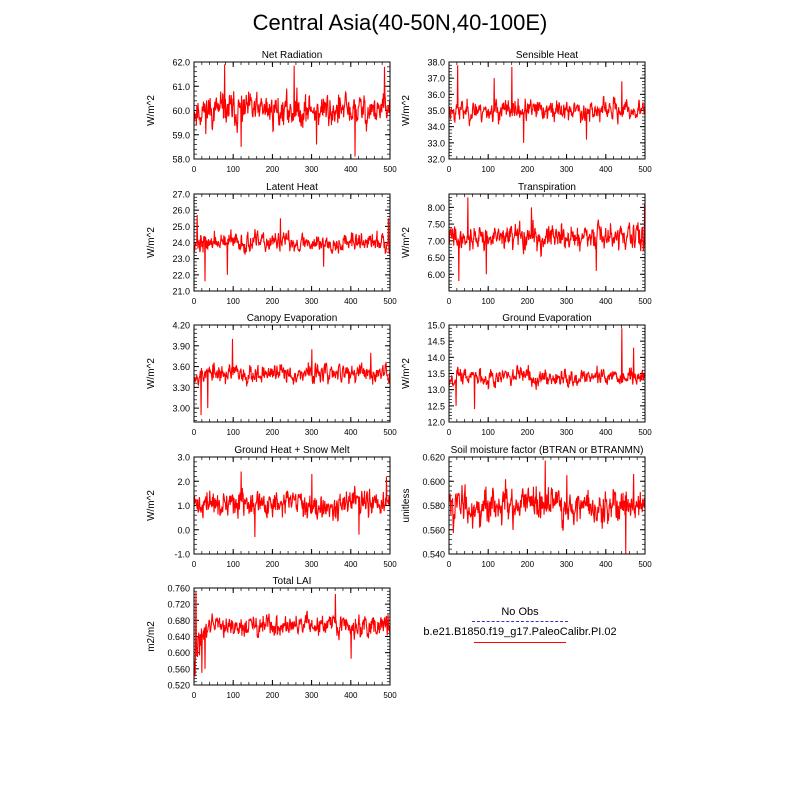  I want to click on y-tick-label: 61.0, so click(181, 87).